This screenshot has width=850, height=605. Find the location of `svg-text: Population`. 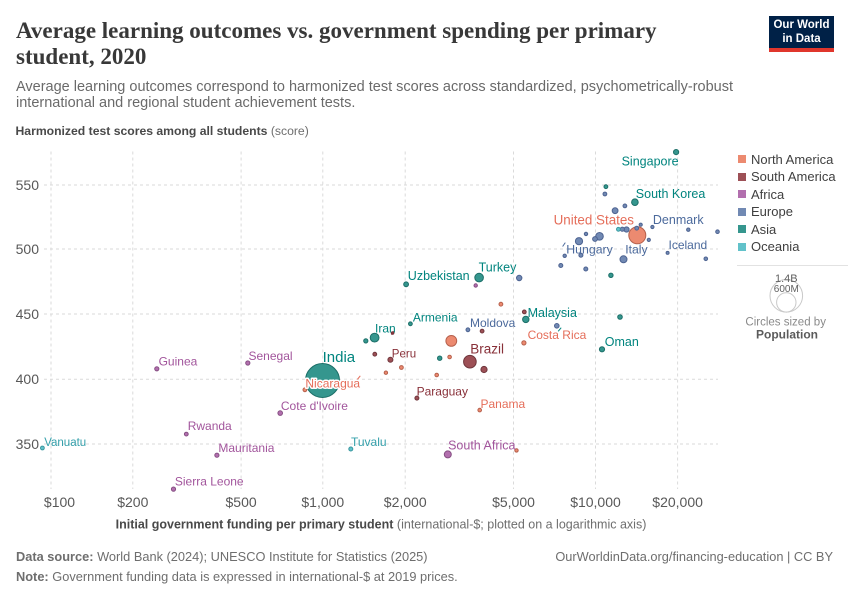

svg-text: Population is located at coordinates (787, 335).